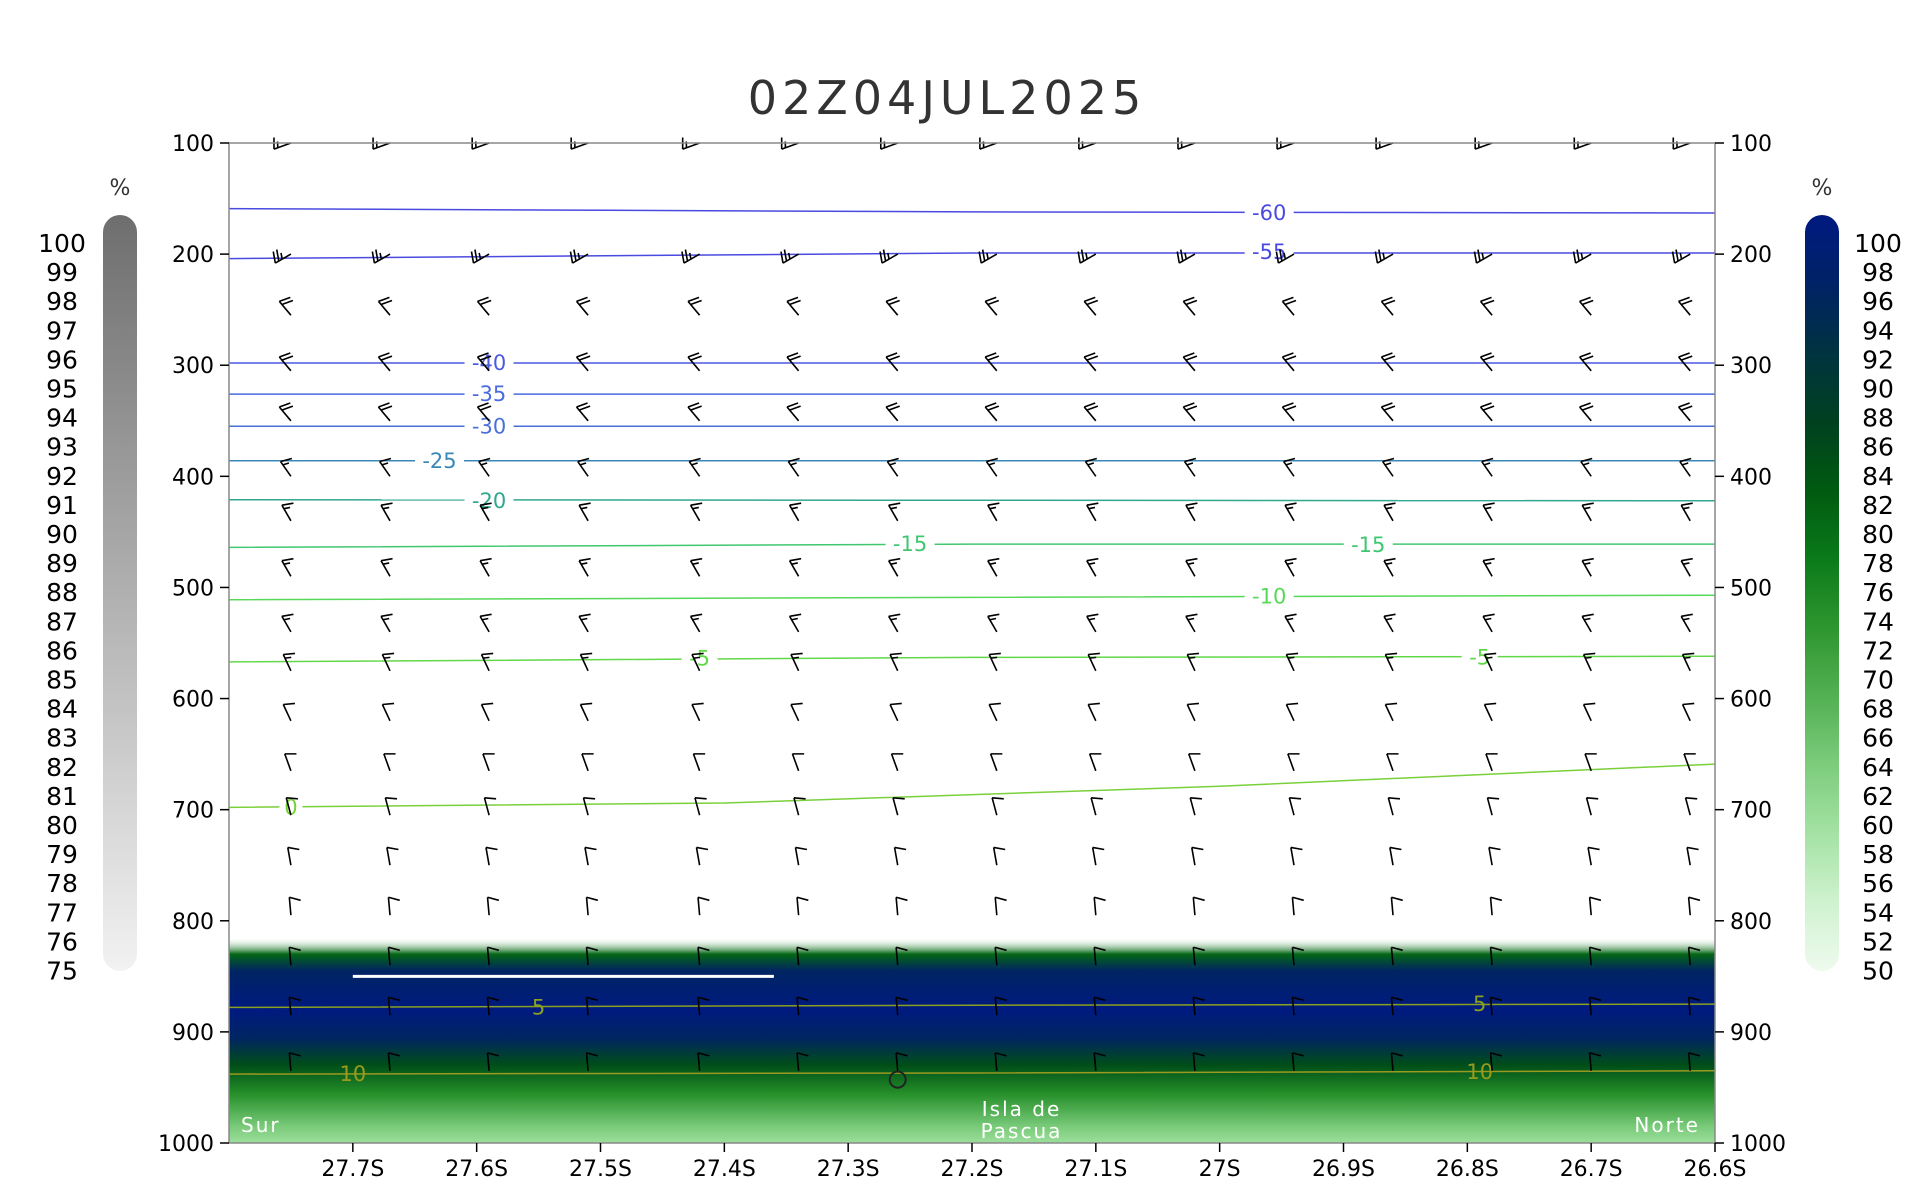 The image size is (1920, 1200). What do you see at coordinates (62, 621) in the screenshot?
I see `left-colorbar-label: 87` at bounding box center [62, 621].